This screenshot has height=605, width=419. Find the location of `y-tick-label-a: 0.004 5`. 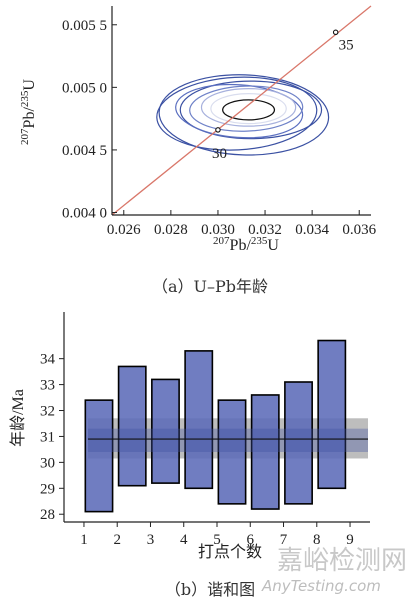

y-tick-label-a: 0.004 5 is located at coordinates (84, 151).